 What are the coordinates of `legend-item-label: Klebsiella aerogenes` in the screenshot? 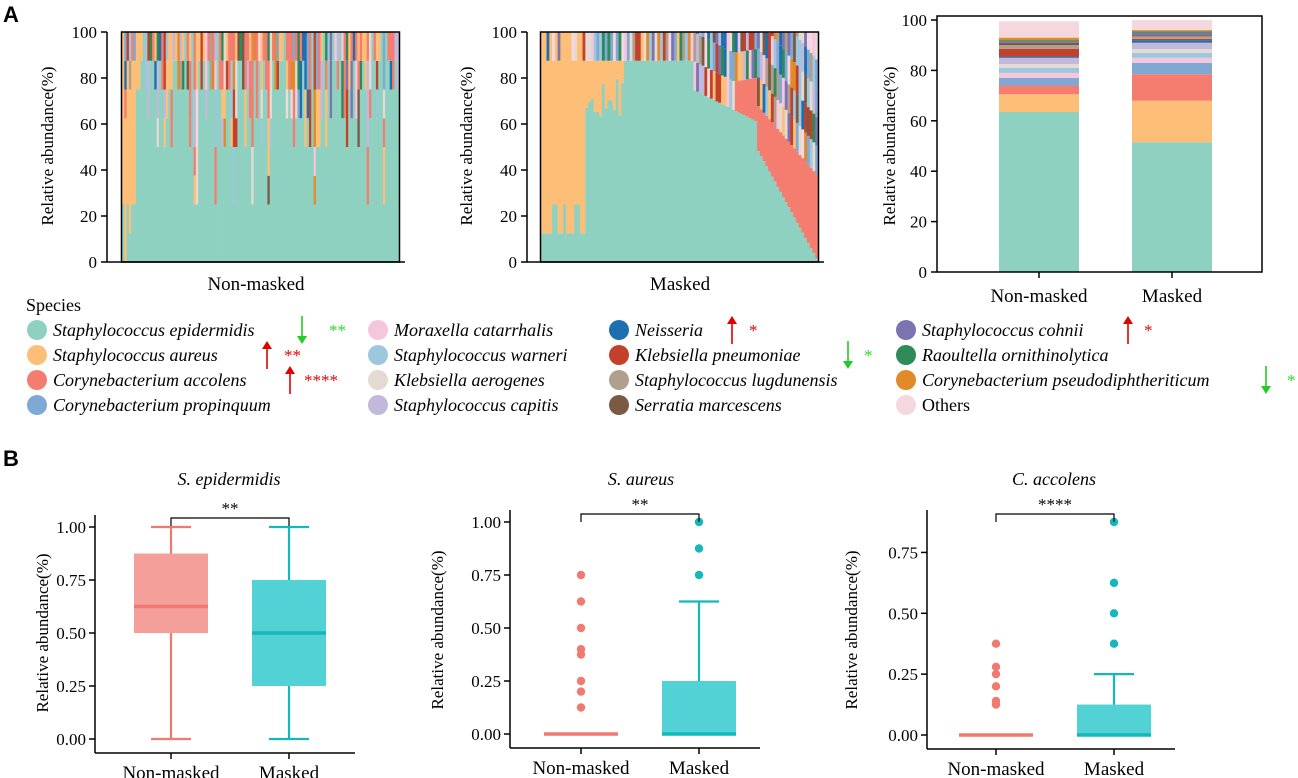 It's located at (469, 380).